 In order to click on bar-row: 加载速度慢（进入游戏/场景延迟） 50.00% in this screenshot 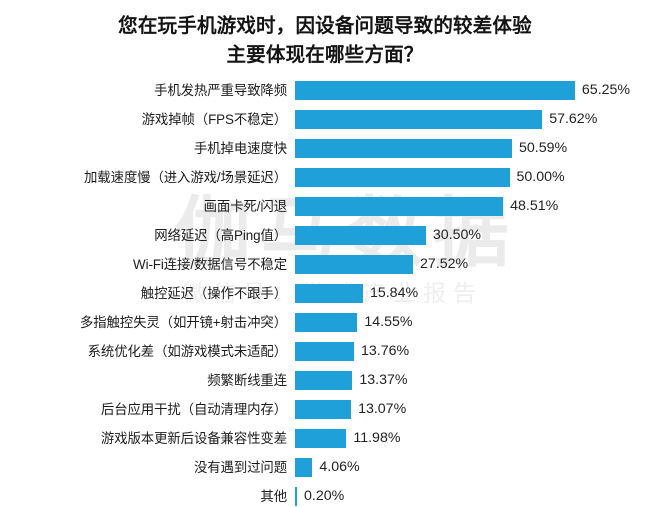, I will do `click(325, 177)`.